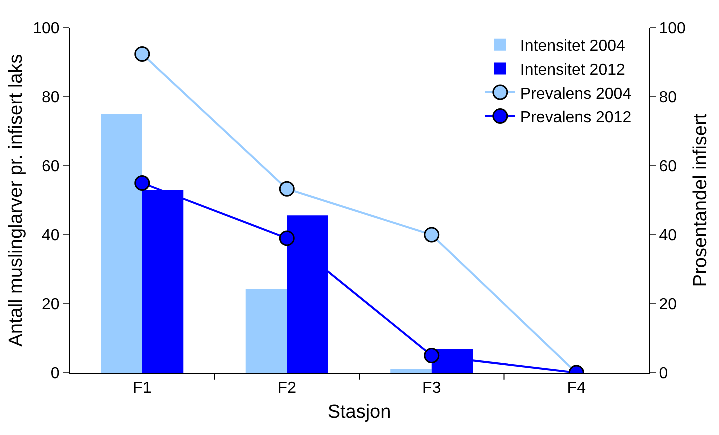 Image resolution: width=719 pixels, height=435 pixels. What do you see at coordinates (51, 236) in the screenshot?
I see `y-tick-label: 40` at bounding box center [51, 236].